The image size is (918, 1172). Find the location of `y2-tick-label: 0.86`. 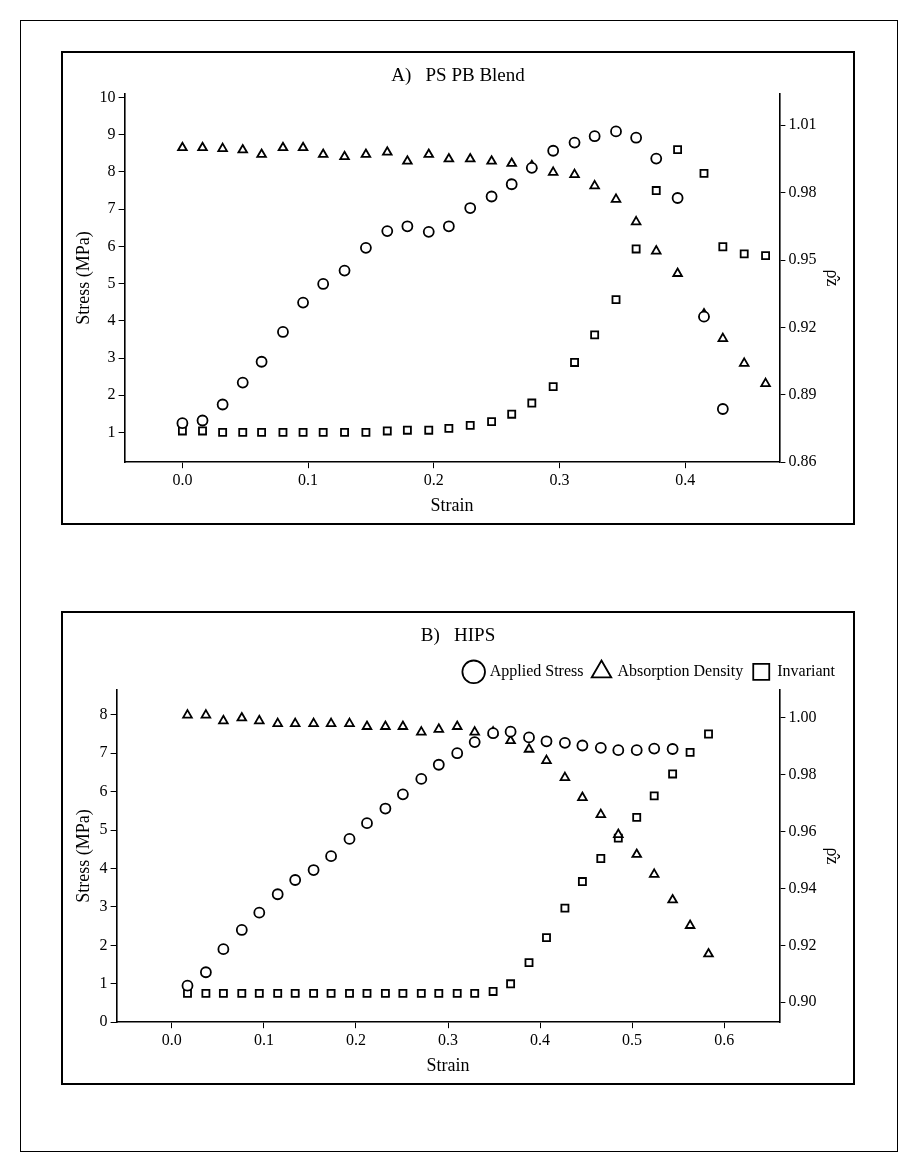

y2-tick-label: 0.86 is located at coordinates (802, 461).